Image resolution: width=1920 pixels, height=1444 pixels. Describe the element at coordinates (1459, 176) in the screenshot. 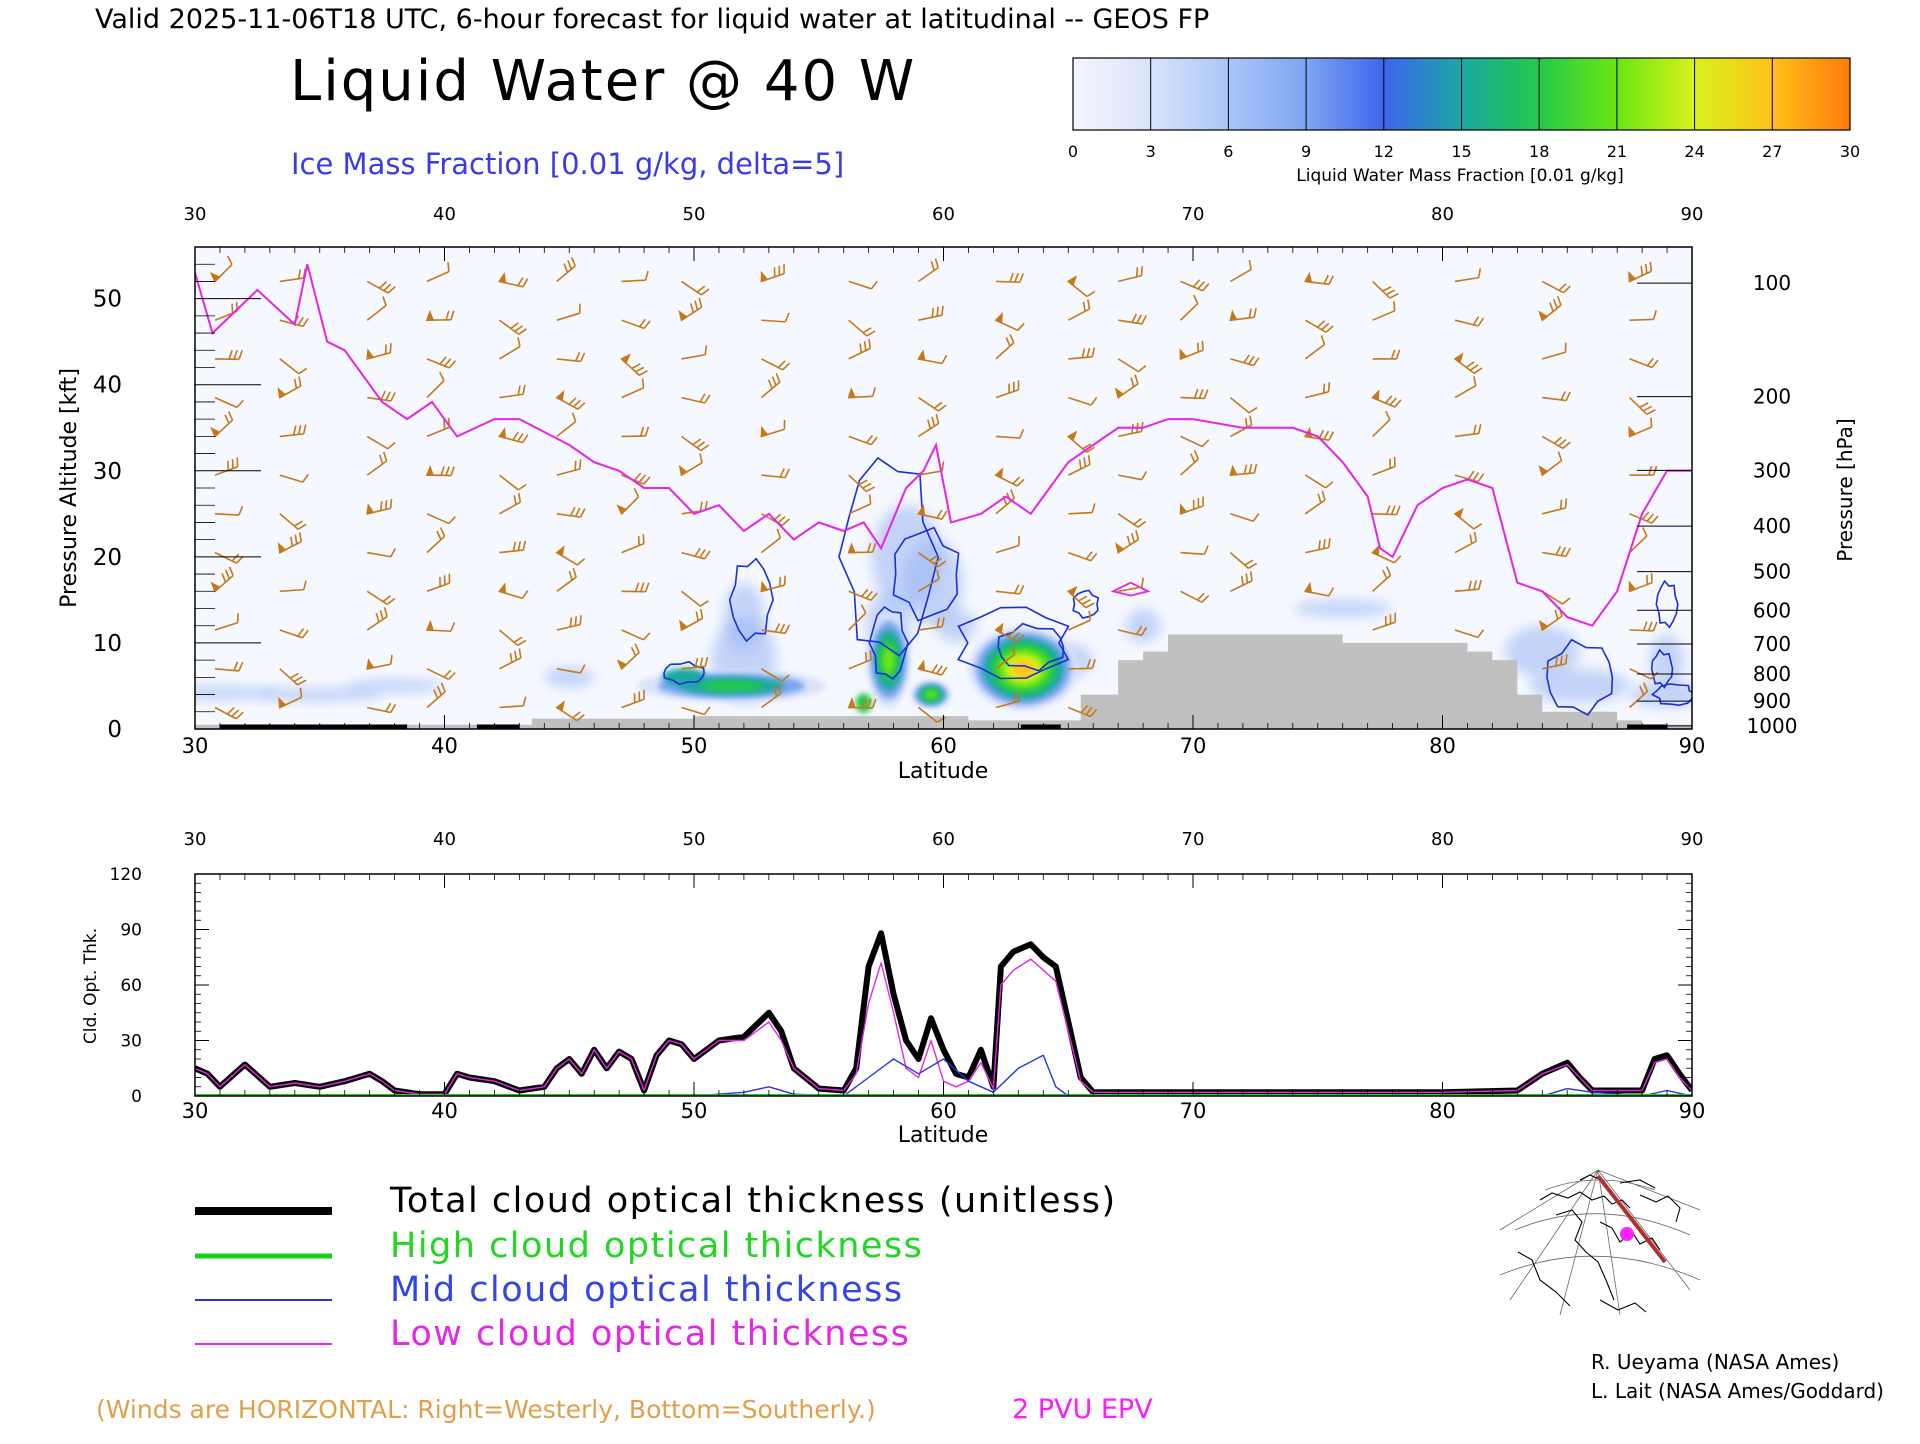

I see `colorbar-label: Liquid Water Mass Fraction [0.01 g/kg]` at that location.